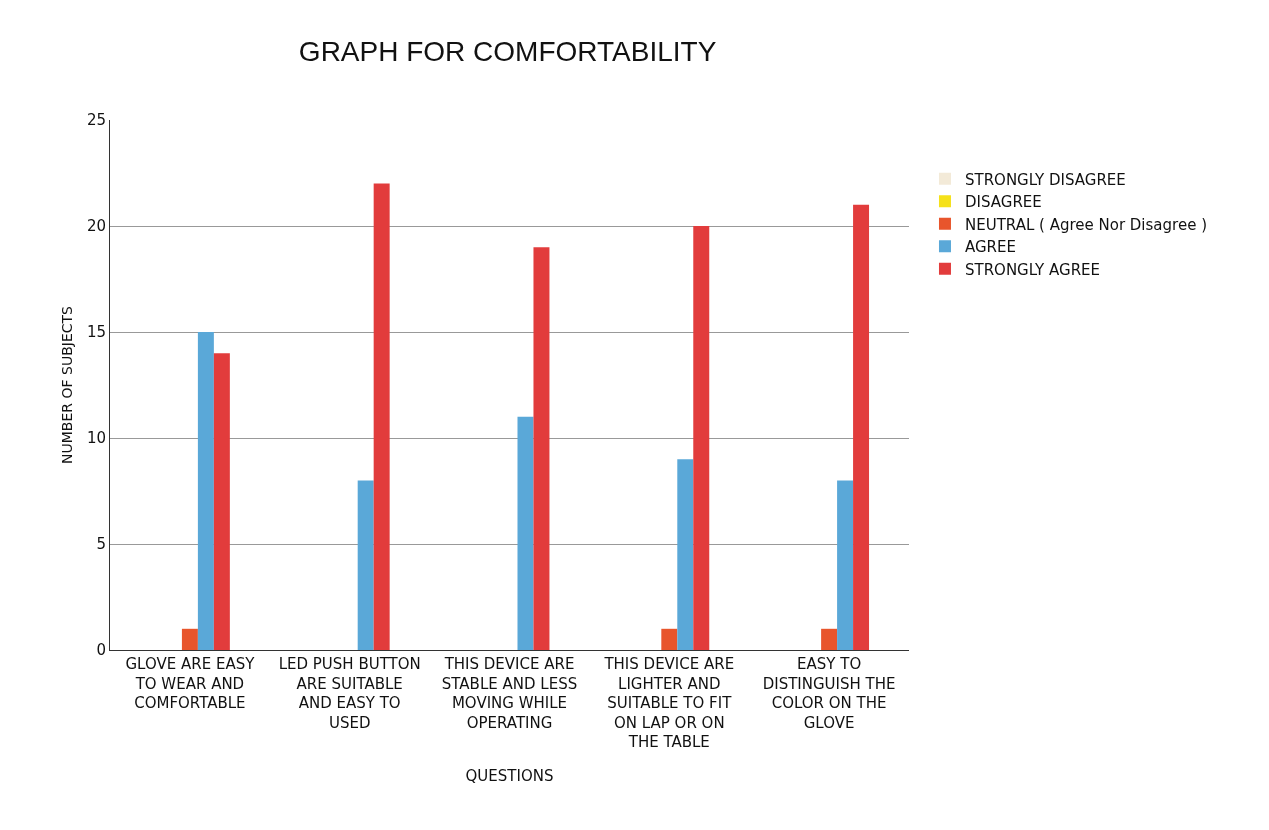  Describe the element at coordinates (190, 683) in the screenshot. I see `x-tick-label: GLOVE ARE EASY TO WEAR AND COMFORTABLE` at that location.